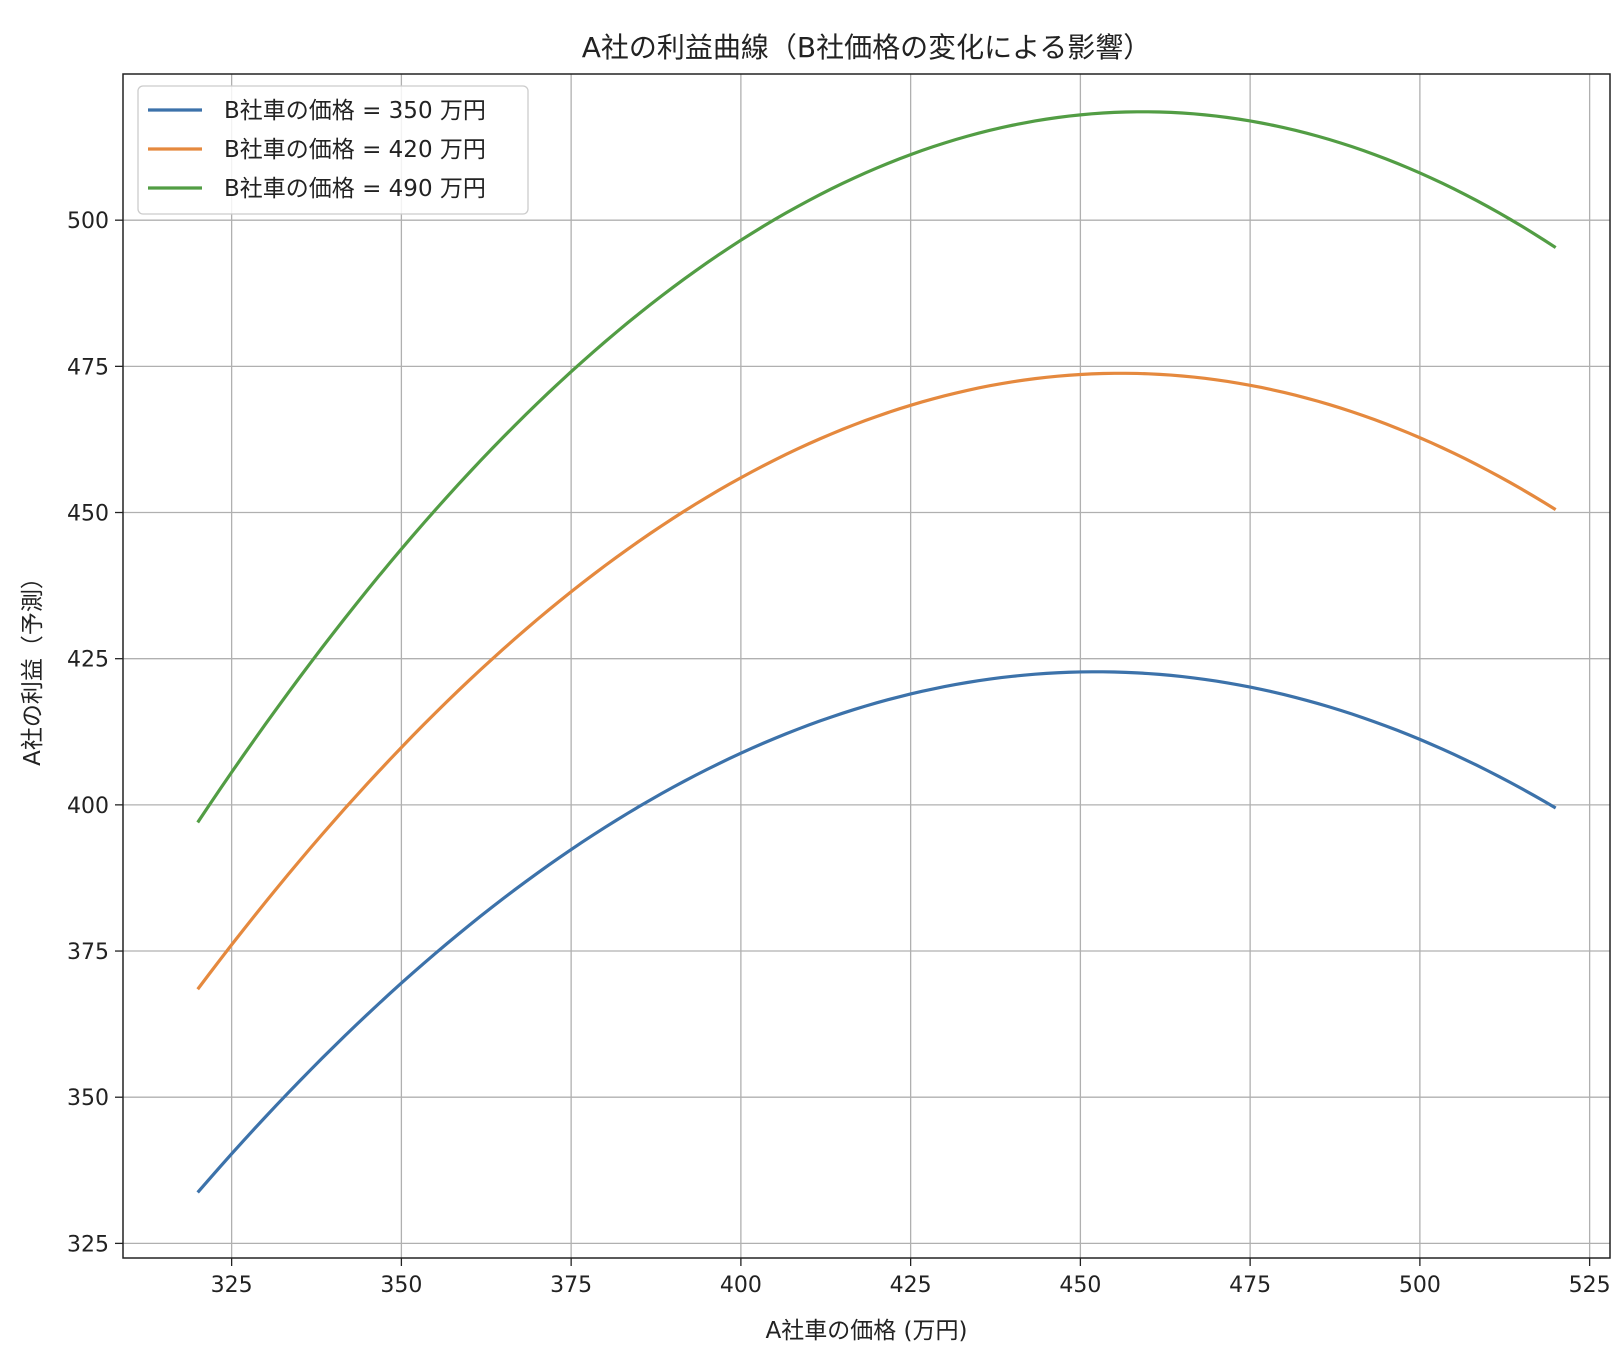  Describe the element at coordinates (571, 1285) in the screenshot. I see `x-tick-label: 375` at that location.